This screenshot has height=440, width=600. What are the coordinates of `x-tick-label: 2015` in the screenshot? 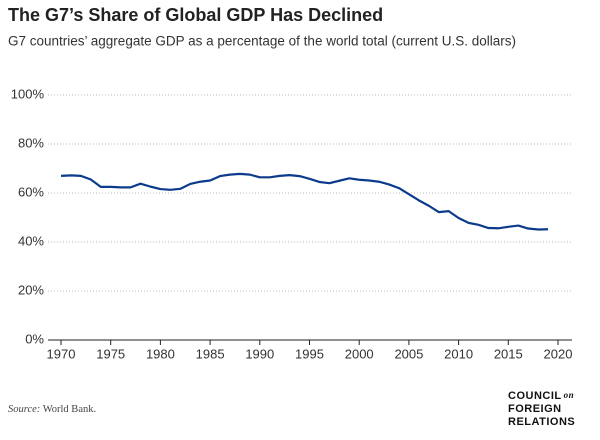 It's located at (508, 353).